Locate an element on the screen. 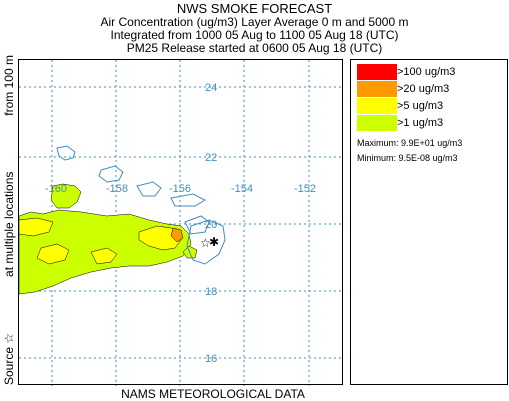 This screenshot has width=509, height=401. legend-label-gt20: >20 ug/m3 is located at coordinates (423, 89).